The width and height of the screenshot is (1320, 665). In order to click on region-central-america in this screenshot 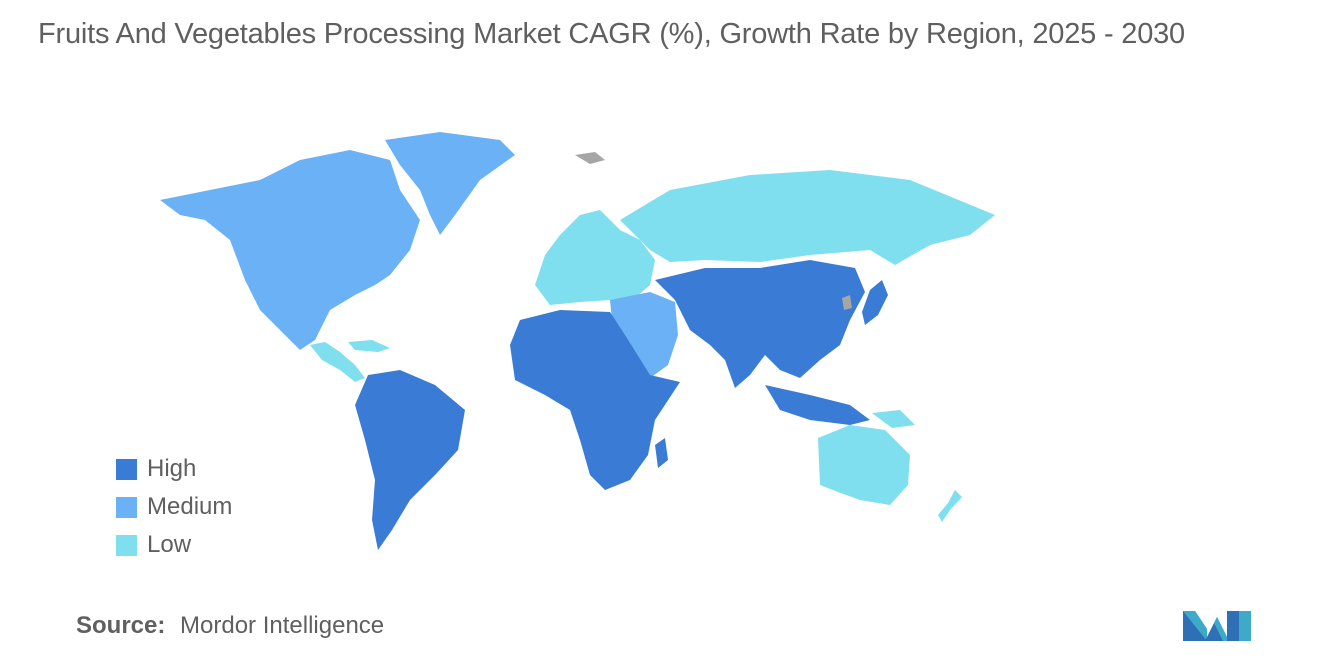, I will do `click(337, 362)`.